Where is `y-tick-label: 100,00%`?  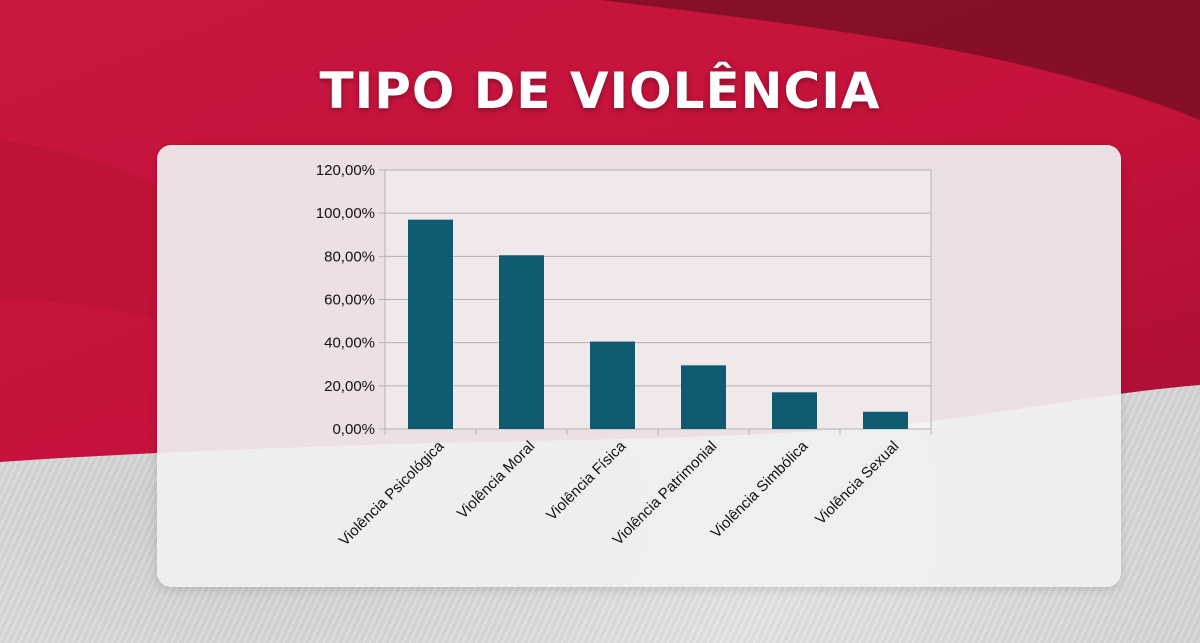
y-tick-label: 100,00% is located at coordinates (345, 213).